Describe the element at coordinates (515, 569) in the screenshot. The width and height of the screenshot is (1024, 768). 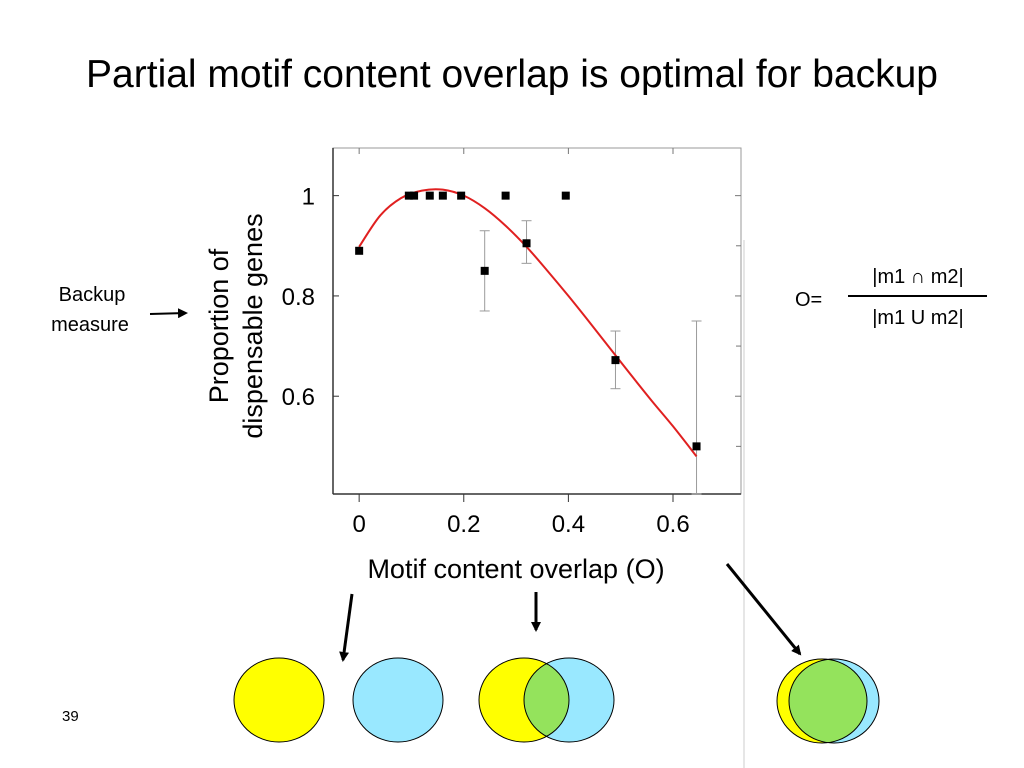
I see `x-axis-title: Motif content overlap (O)` at that location.